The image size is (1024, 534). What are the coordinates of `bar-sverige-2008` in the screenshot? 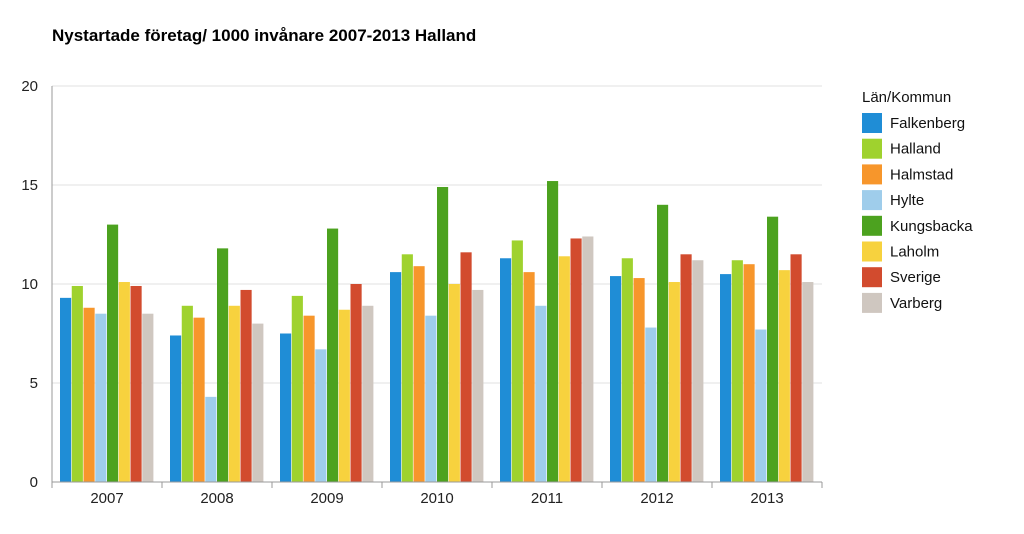 It's located at (246, 385).